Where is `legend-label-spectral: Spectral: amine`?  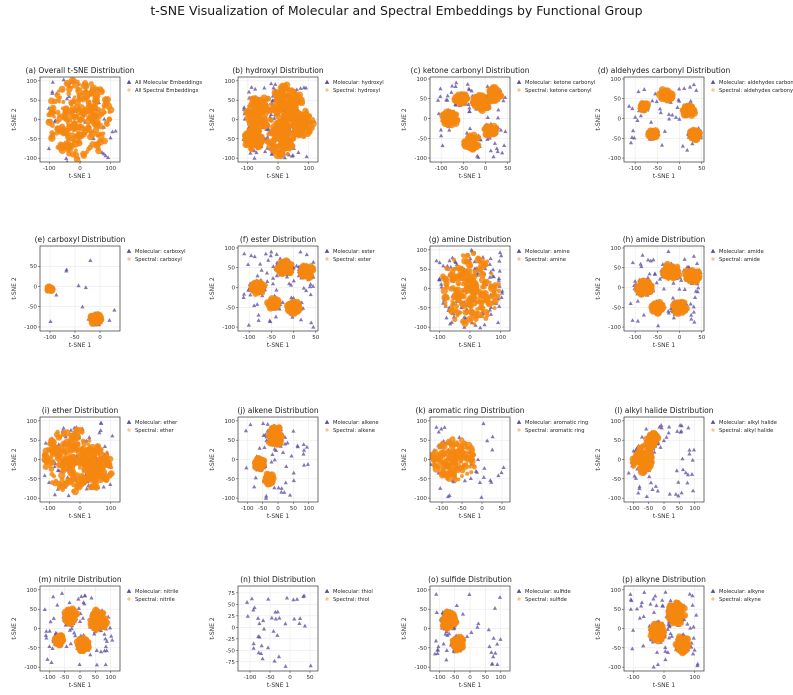 legend-label-spectral: Spectral: amine is located at coordinates (545, 260).